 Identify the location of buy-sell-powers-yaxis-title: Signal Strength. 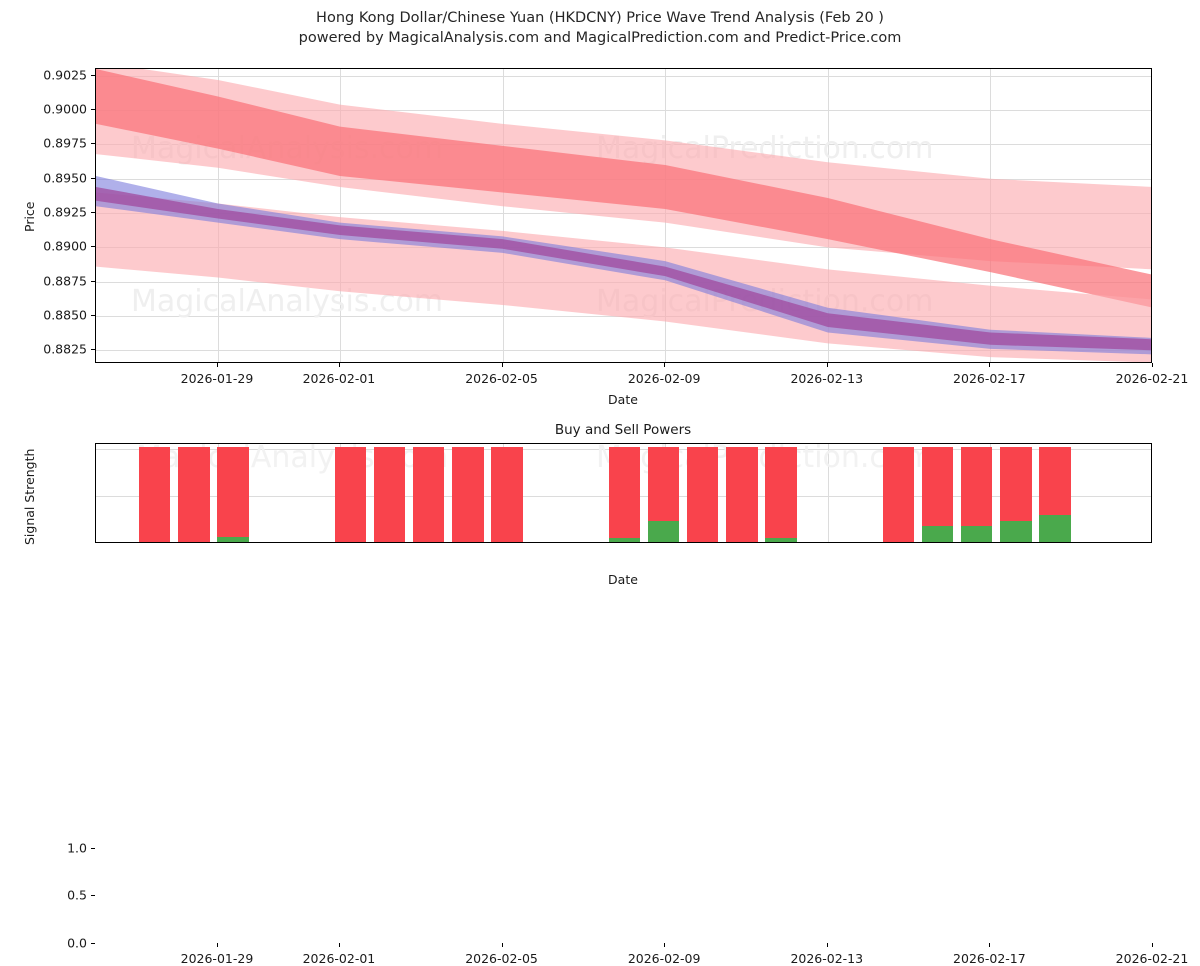
(29, 496).